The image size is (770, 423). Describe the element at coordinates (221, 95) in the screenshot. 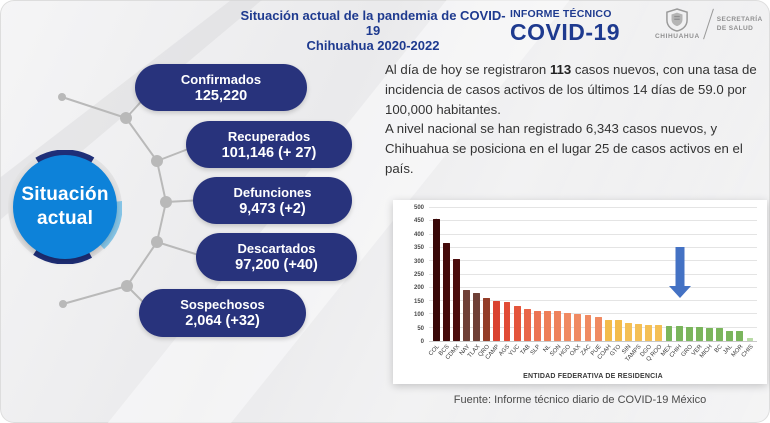

I see `stat-value: 125,220` at that location.